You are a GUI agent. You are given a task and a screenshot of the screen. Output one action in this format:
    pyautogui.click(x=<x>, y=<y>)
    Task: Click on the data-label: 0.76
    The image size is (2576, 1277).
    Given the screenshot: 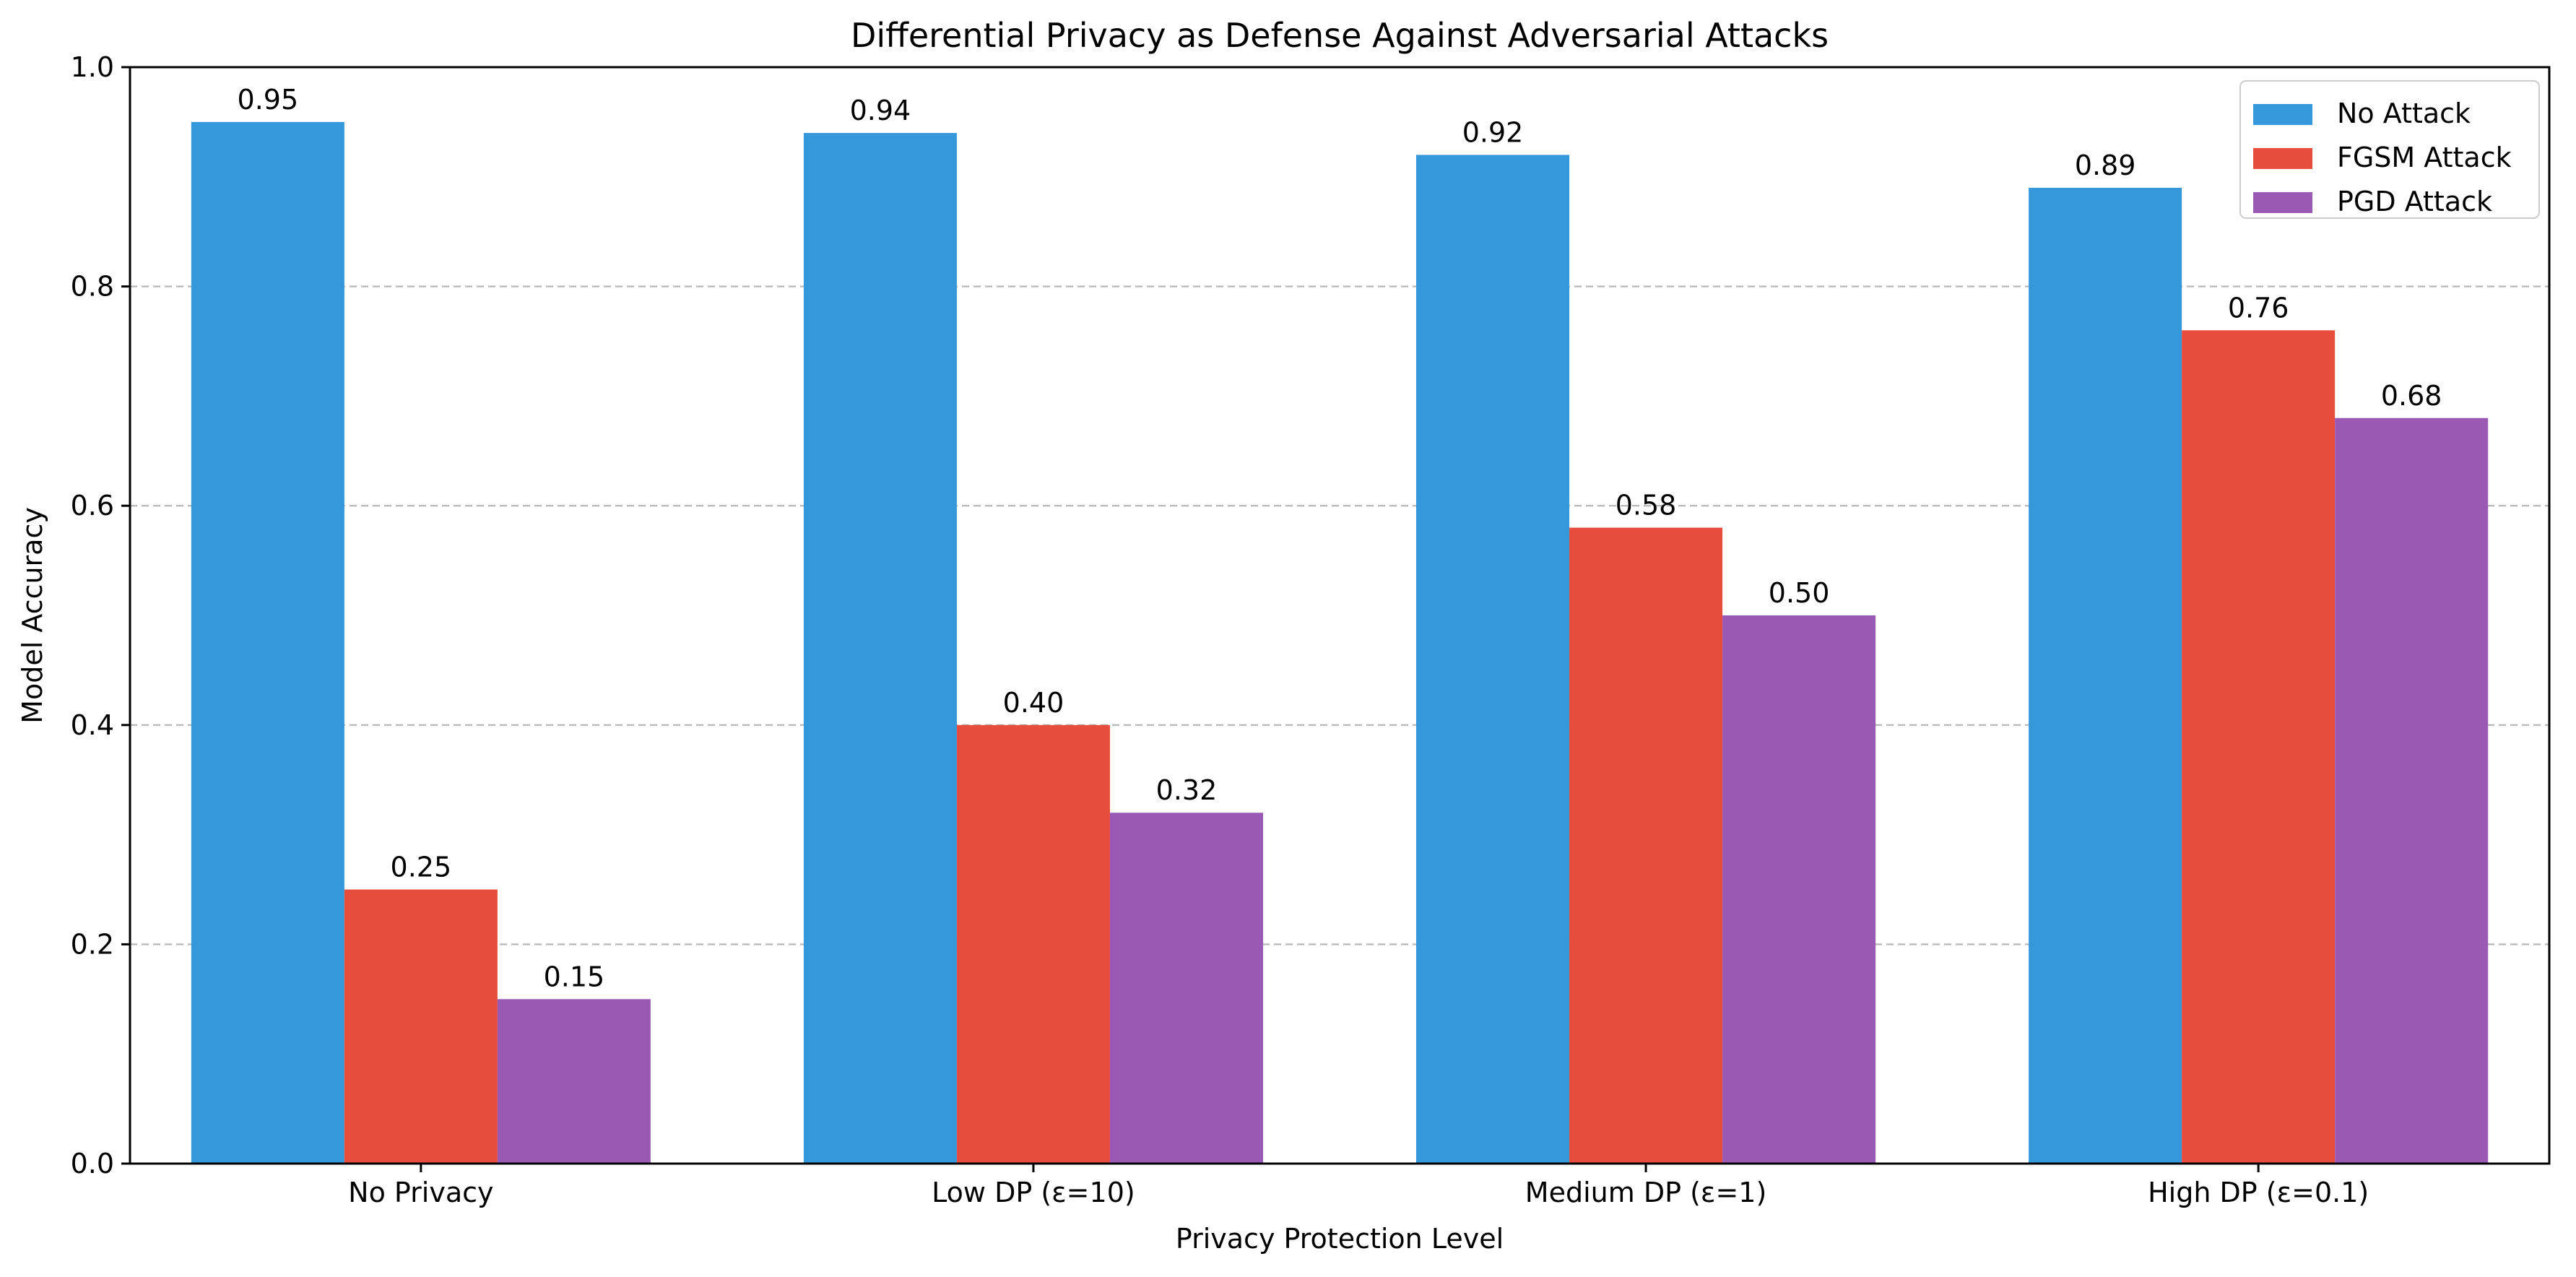 What is the action you would take?
    pyautogui.click(x=2258, y=308)
    